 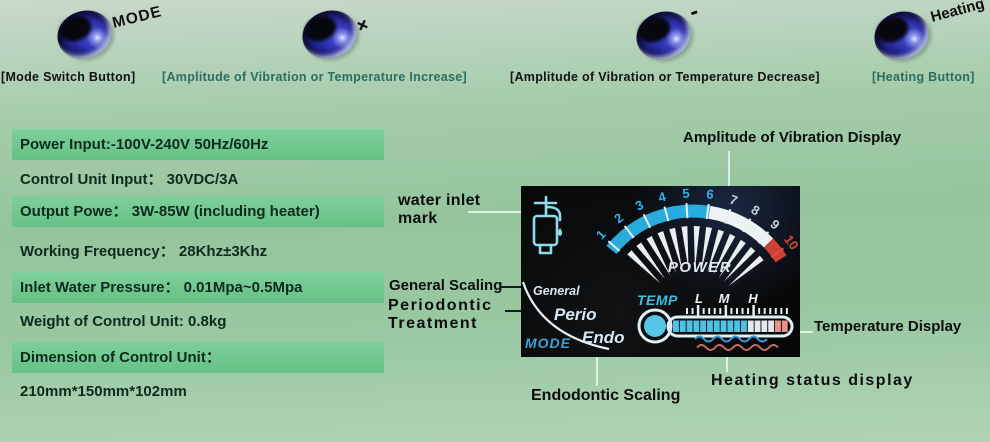 I want to click on mode-arc, so click(x=565, y=316).